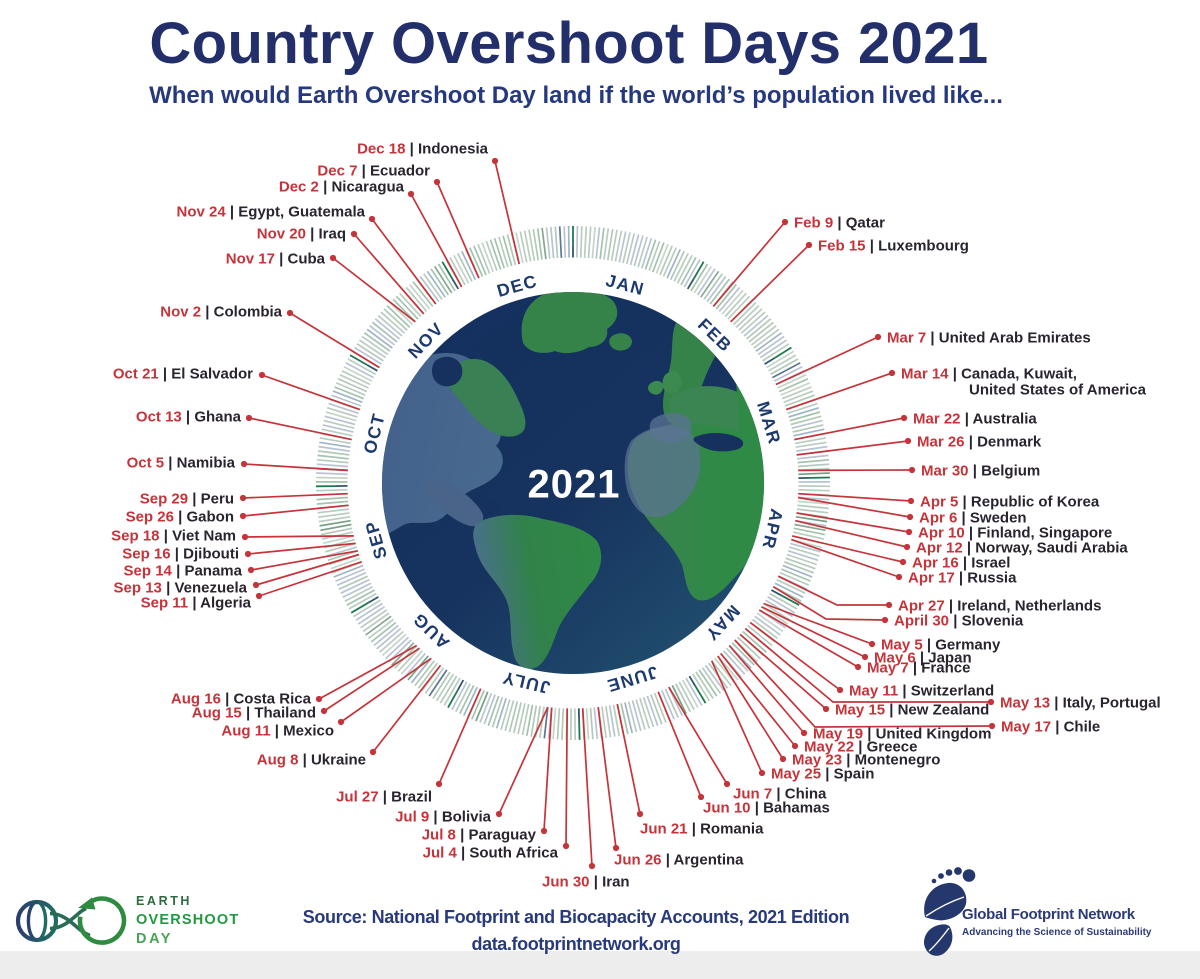  I want to click on svg-text: OVERSHOOT, so click(187, 920).